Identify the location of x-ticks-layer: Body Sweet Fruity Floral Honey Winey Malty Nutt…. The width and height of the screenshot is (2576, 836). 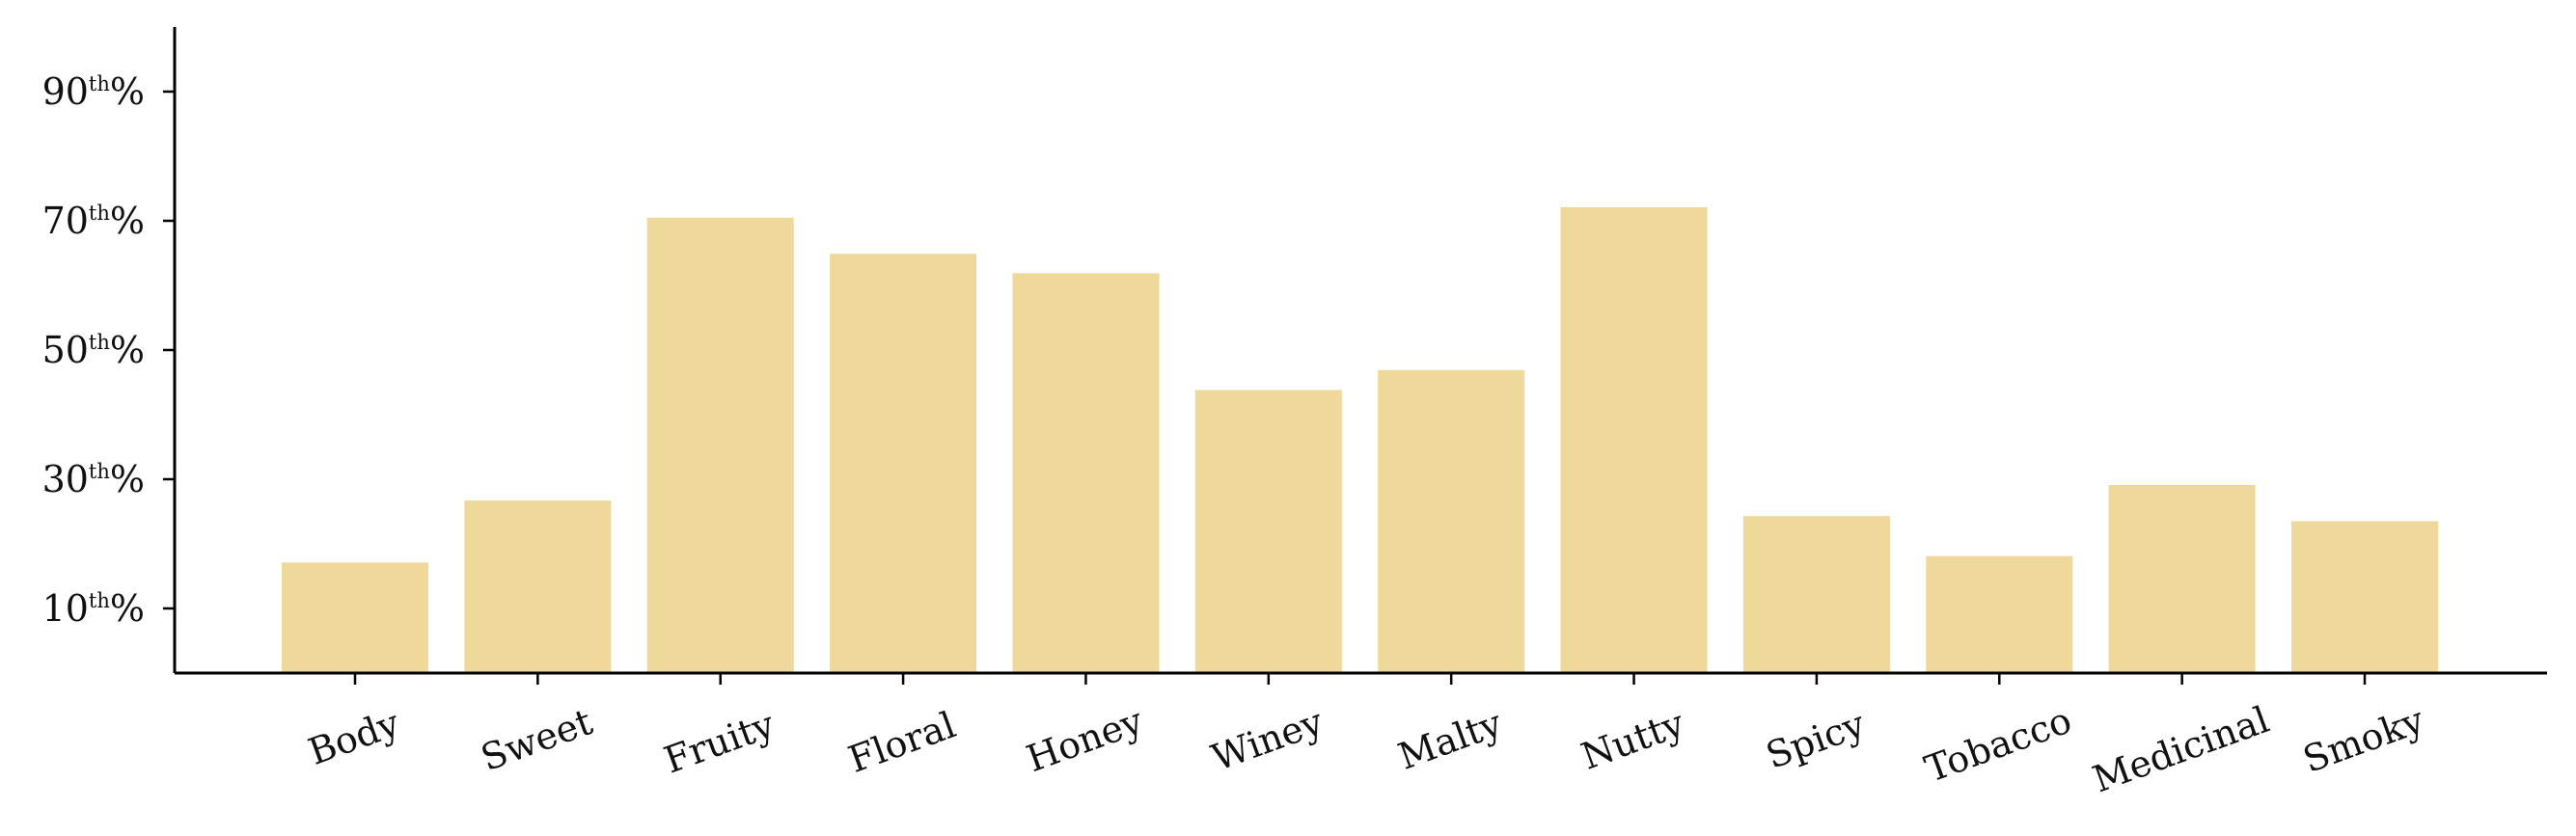
(1366, 736).